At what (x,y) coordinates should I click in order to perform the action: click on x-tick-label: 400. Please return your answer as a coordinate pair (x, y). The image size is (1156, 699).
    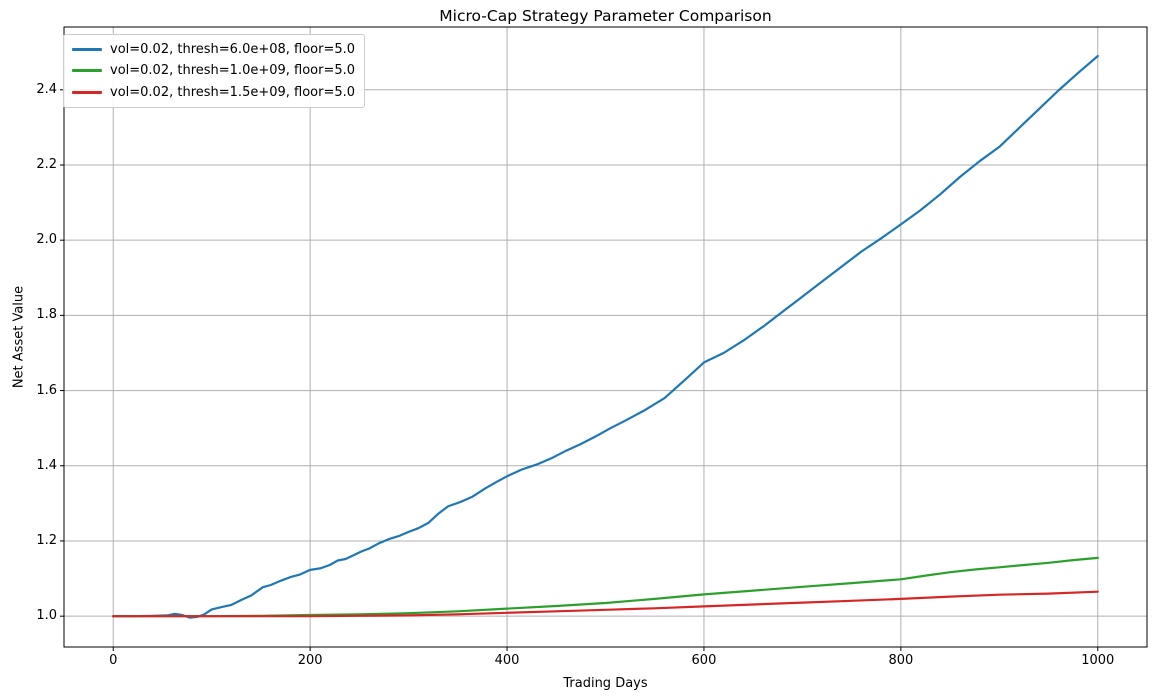
    Looking at the image, I should click on (507, 660).